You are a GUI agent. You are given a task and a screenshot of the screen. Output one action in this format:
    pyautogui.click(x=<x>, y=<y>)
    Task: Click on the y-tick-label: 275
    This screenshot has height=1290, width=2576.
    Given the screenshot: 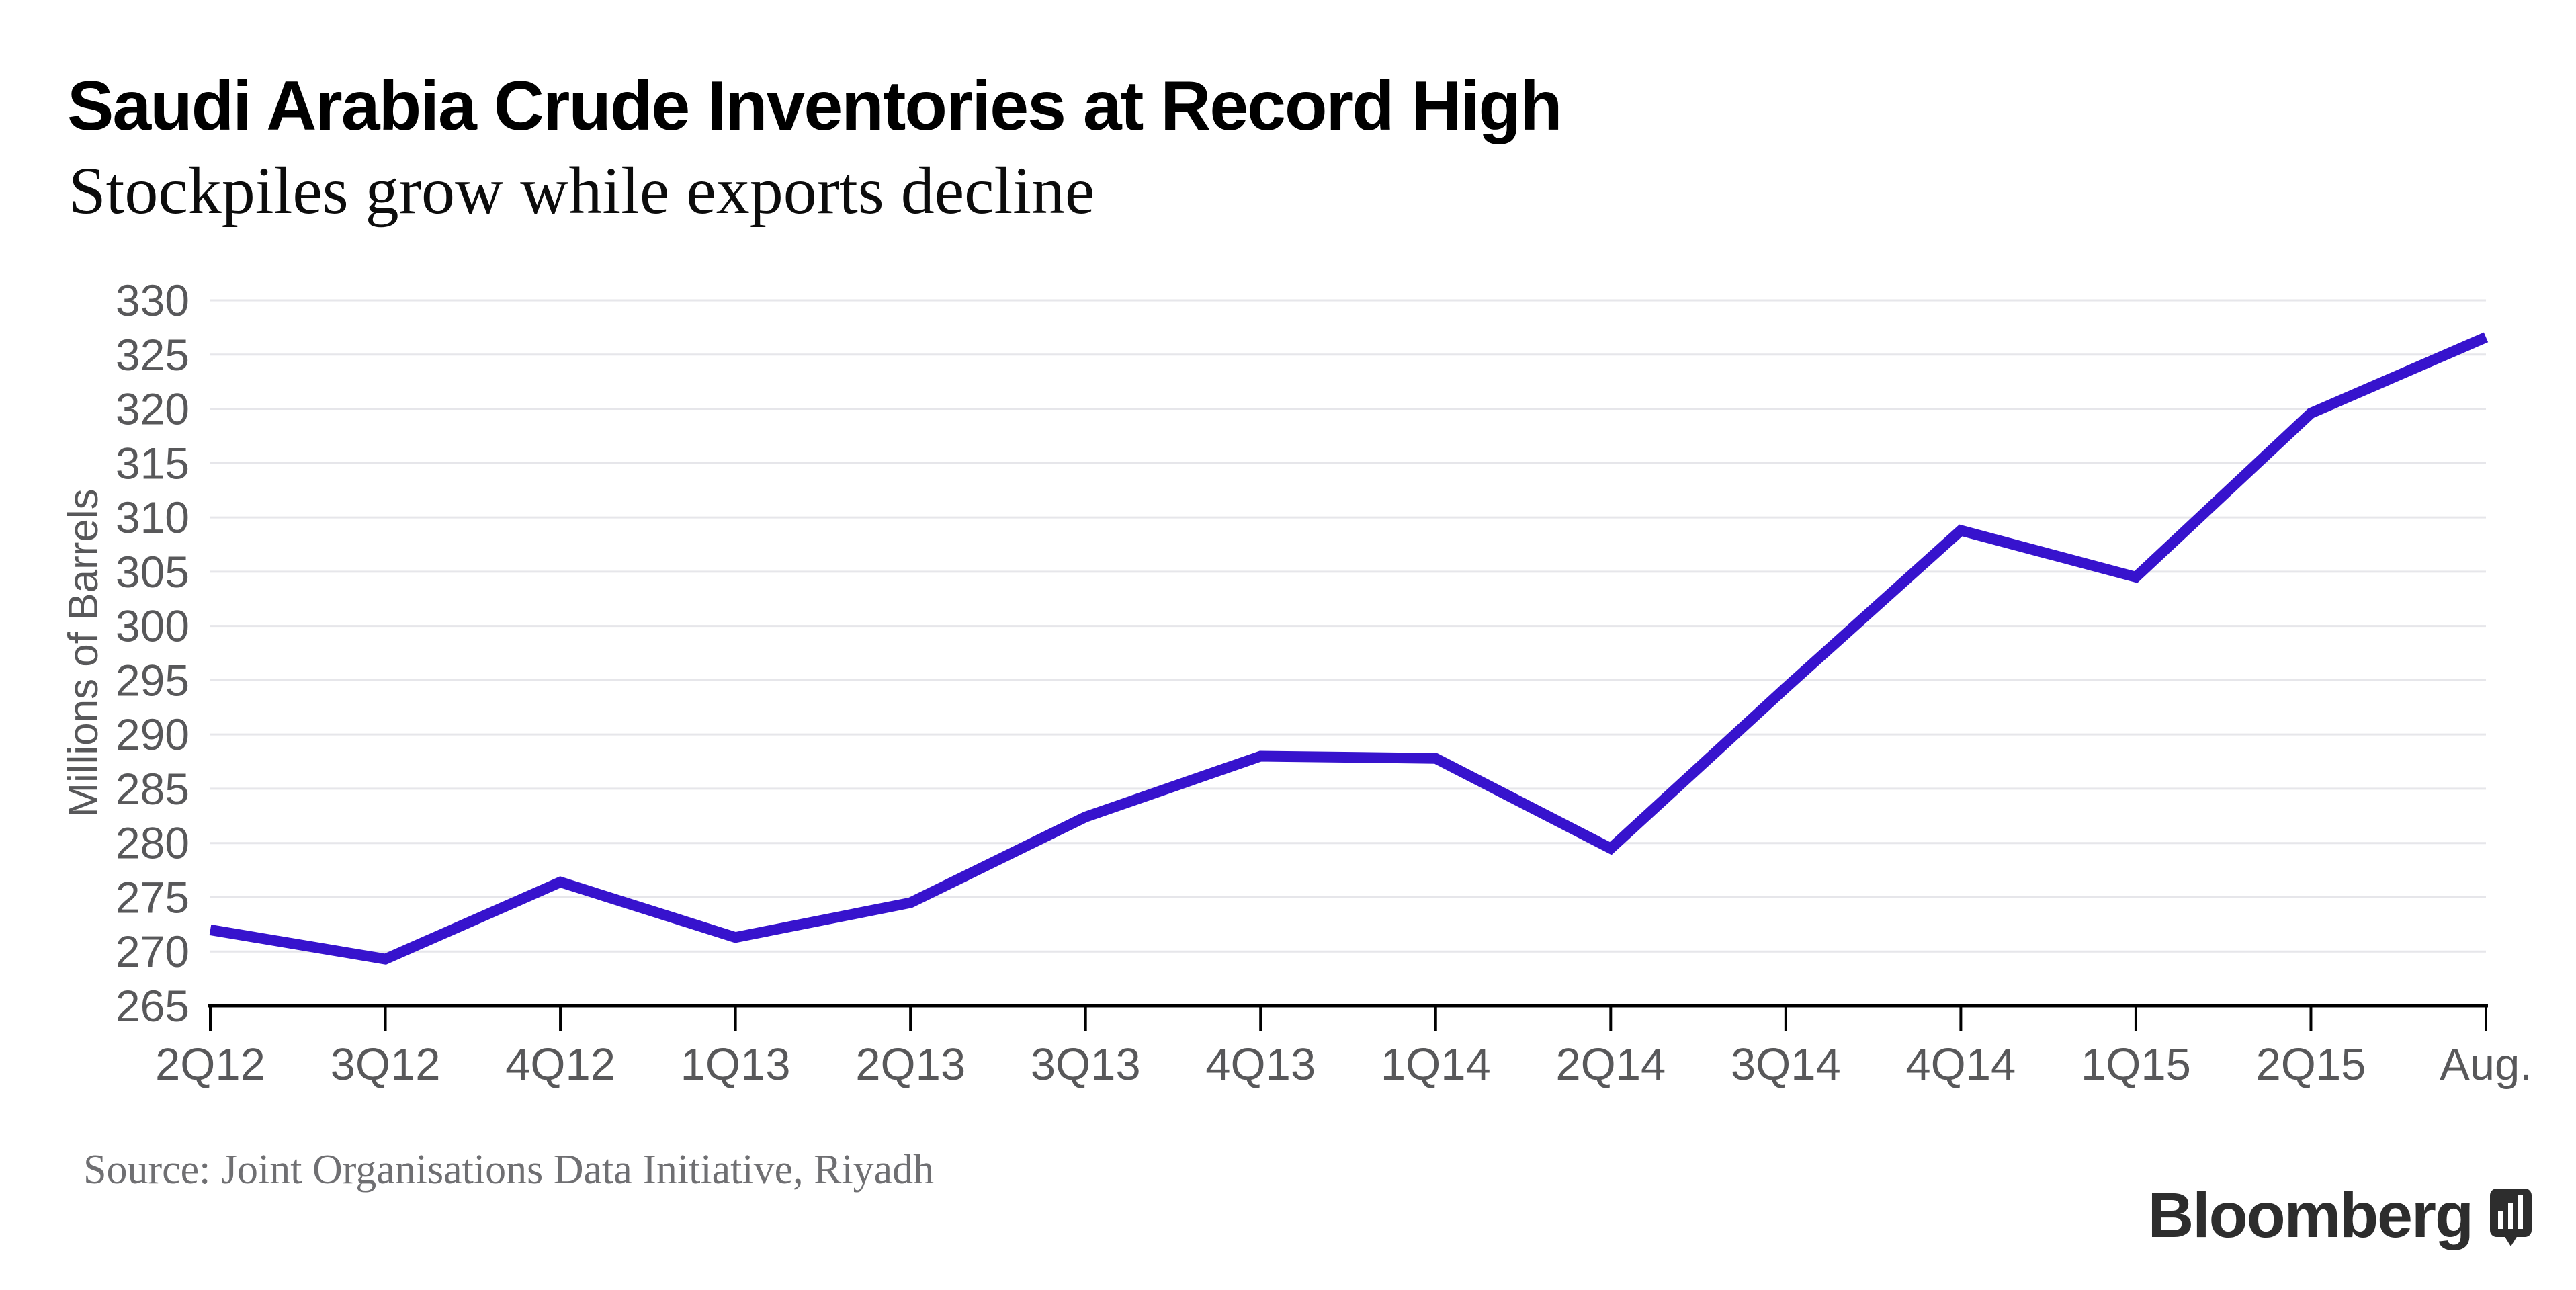 What is the action you would take?
    pyautogui.click(x=152, y=897)
    